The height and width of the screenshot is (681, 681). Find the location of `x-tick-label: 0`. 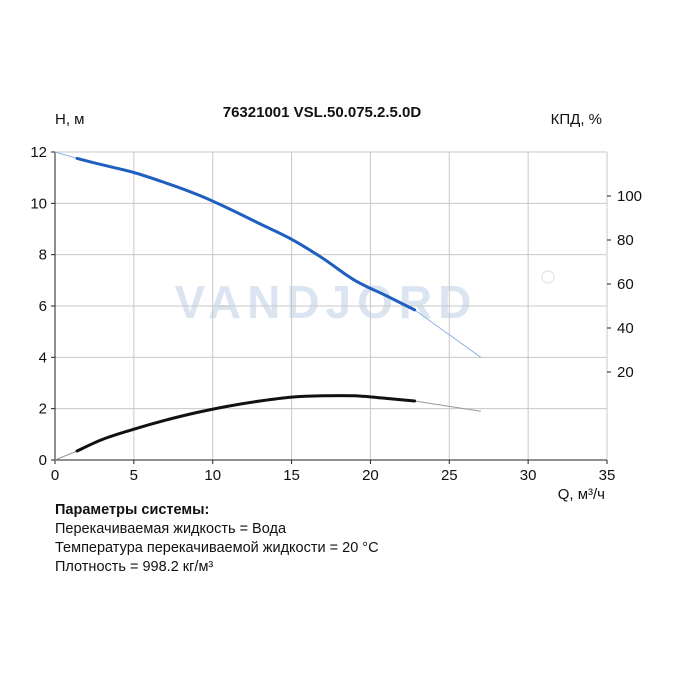

x-tick-label: 0 is located at coordinates (55, 475).